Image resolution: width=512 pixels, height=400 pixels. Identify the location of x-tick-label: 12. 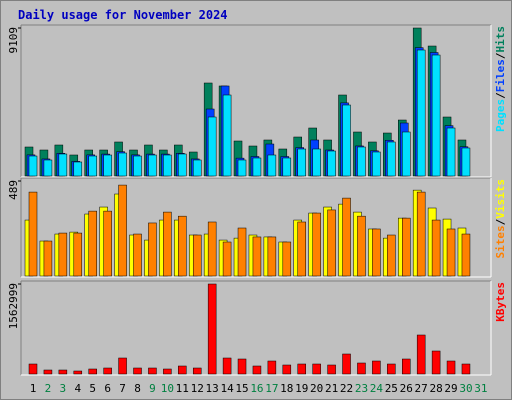
(197, 388).